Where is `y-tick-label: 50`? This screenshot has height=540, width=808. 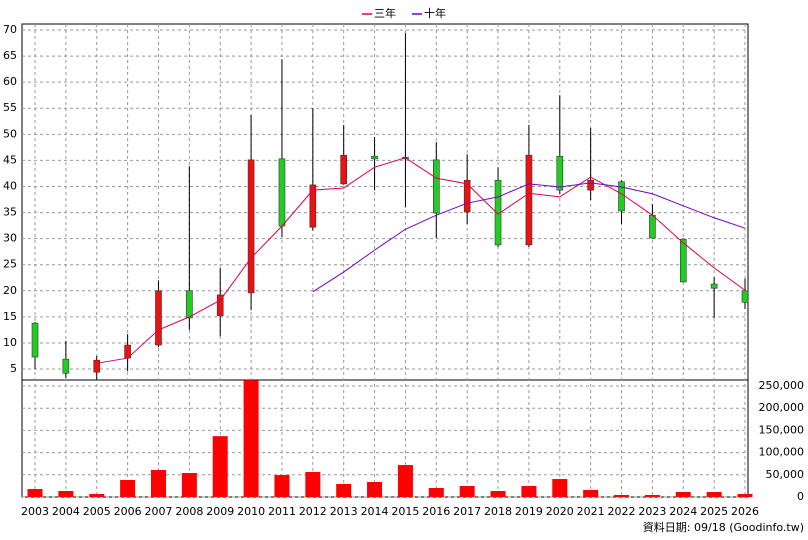
y-tick-label: 50 is located at coordinates (10, 133).